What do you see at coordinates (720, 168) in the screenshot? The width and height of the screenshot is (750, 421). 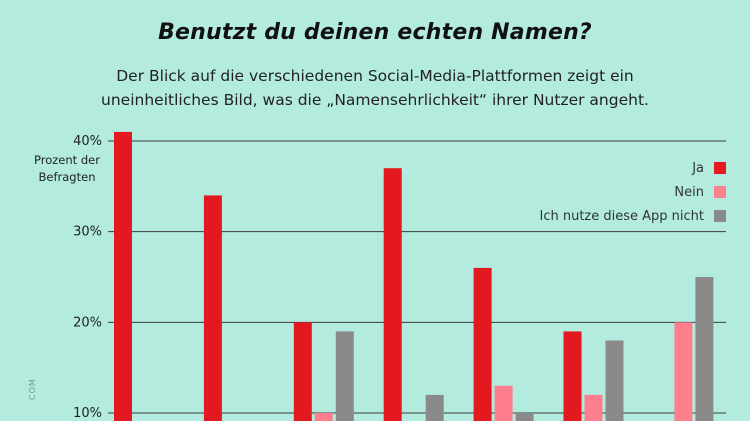 I see `legend-swatch-ja` at bounding box center [720, 168].